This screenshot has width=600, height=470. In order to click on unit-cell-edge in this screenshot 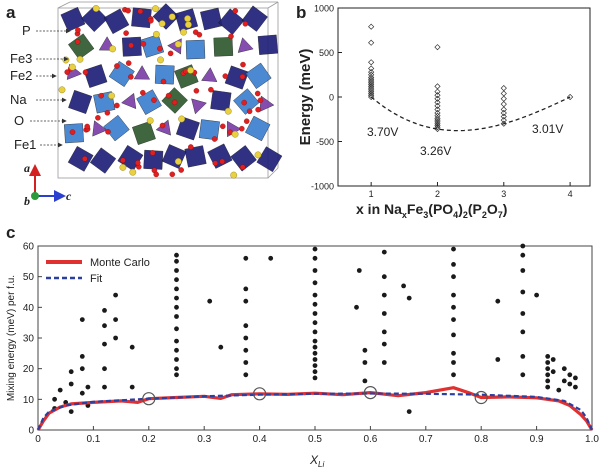, I will do `click(273, 5)`.